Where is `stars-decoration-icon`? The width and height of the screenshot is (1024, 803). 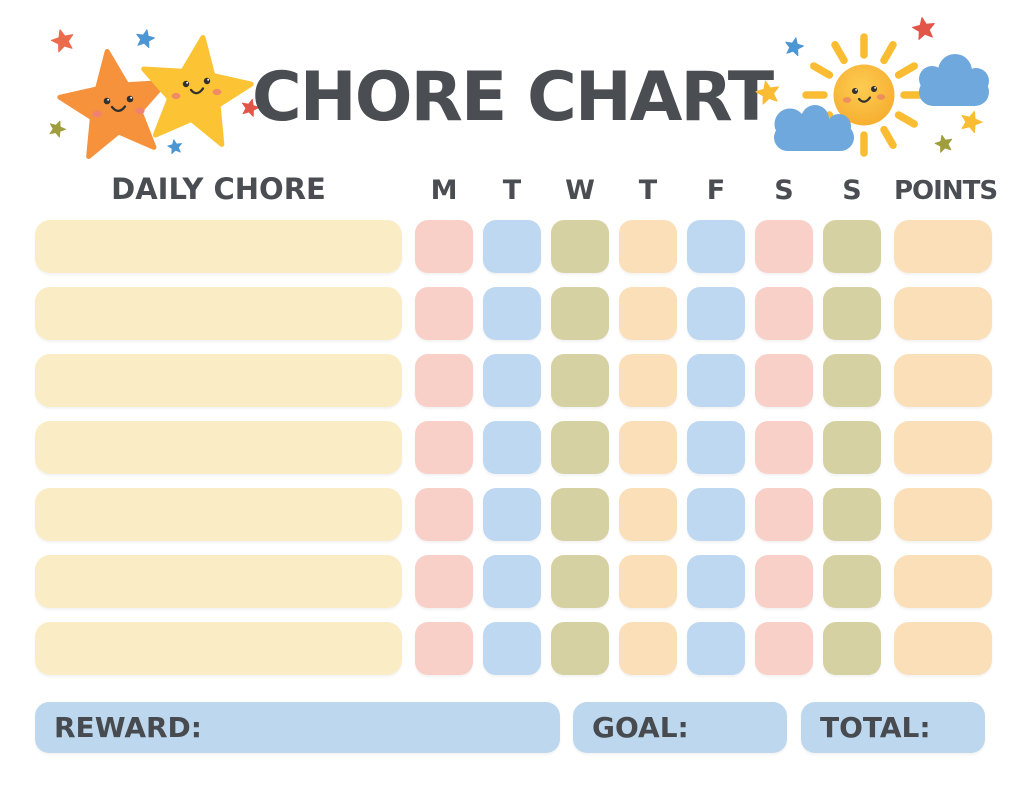 stars-decoration-icon is located at coordinates (154, 97).